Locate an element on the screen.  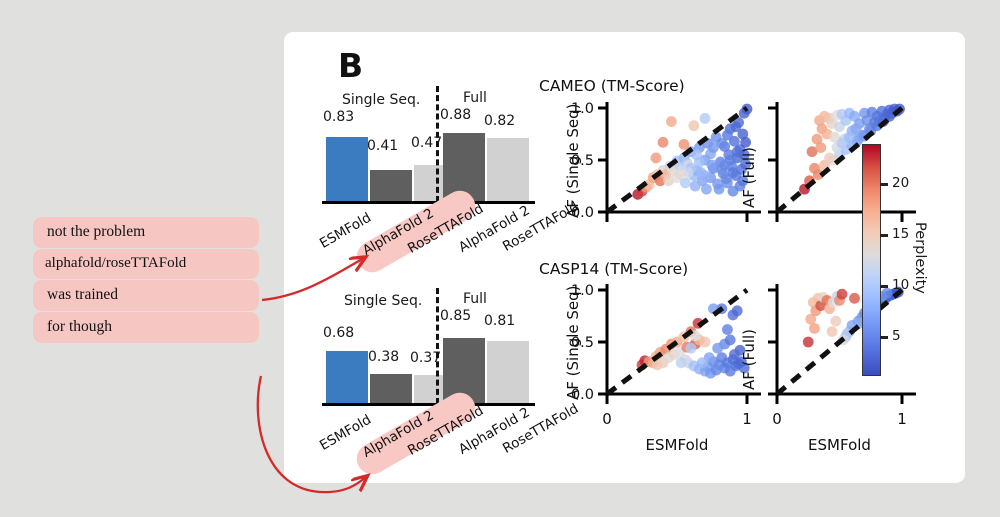
scatter-panel-left: 0.0 0.5 1.0 0 1 AF (Single Seq) ESMFold is located at coordinates (662, 368).